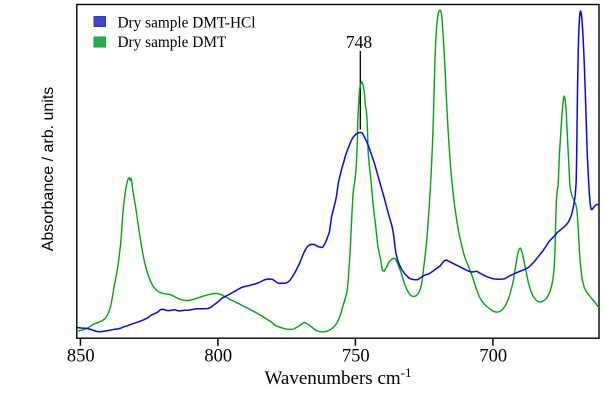 This screenshot has height=404, width=604. What do you see at coordinates (493, 357) in the screenshot?
I see `svg-text: 700` at bounding box center [493, 357].